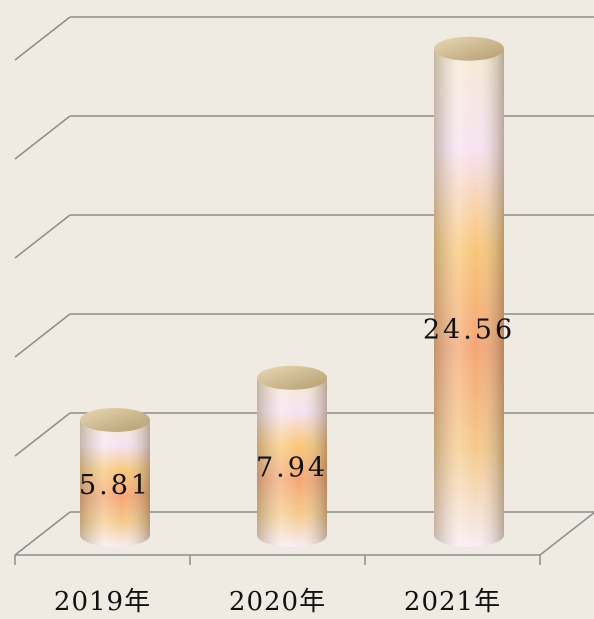 The width and height of the screenshot is (594, 619). What do you see at coordinates (452, 602) in the screenshot?
I see `x-tick-label: 2021年` at bounding box center [452, 602].